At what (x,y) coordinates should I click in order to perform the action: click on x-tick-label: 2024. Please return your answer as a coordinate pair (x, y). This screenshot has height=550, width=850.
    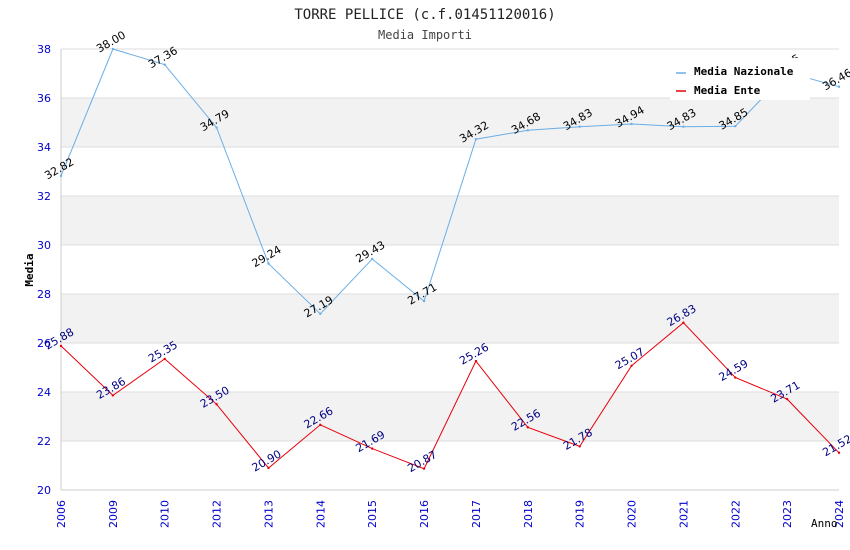
    Looking at the image, I should click on (839, 514).